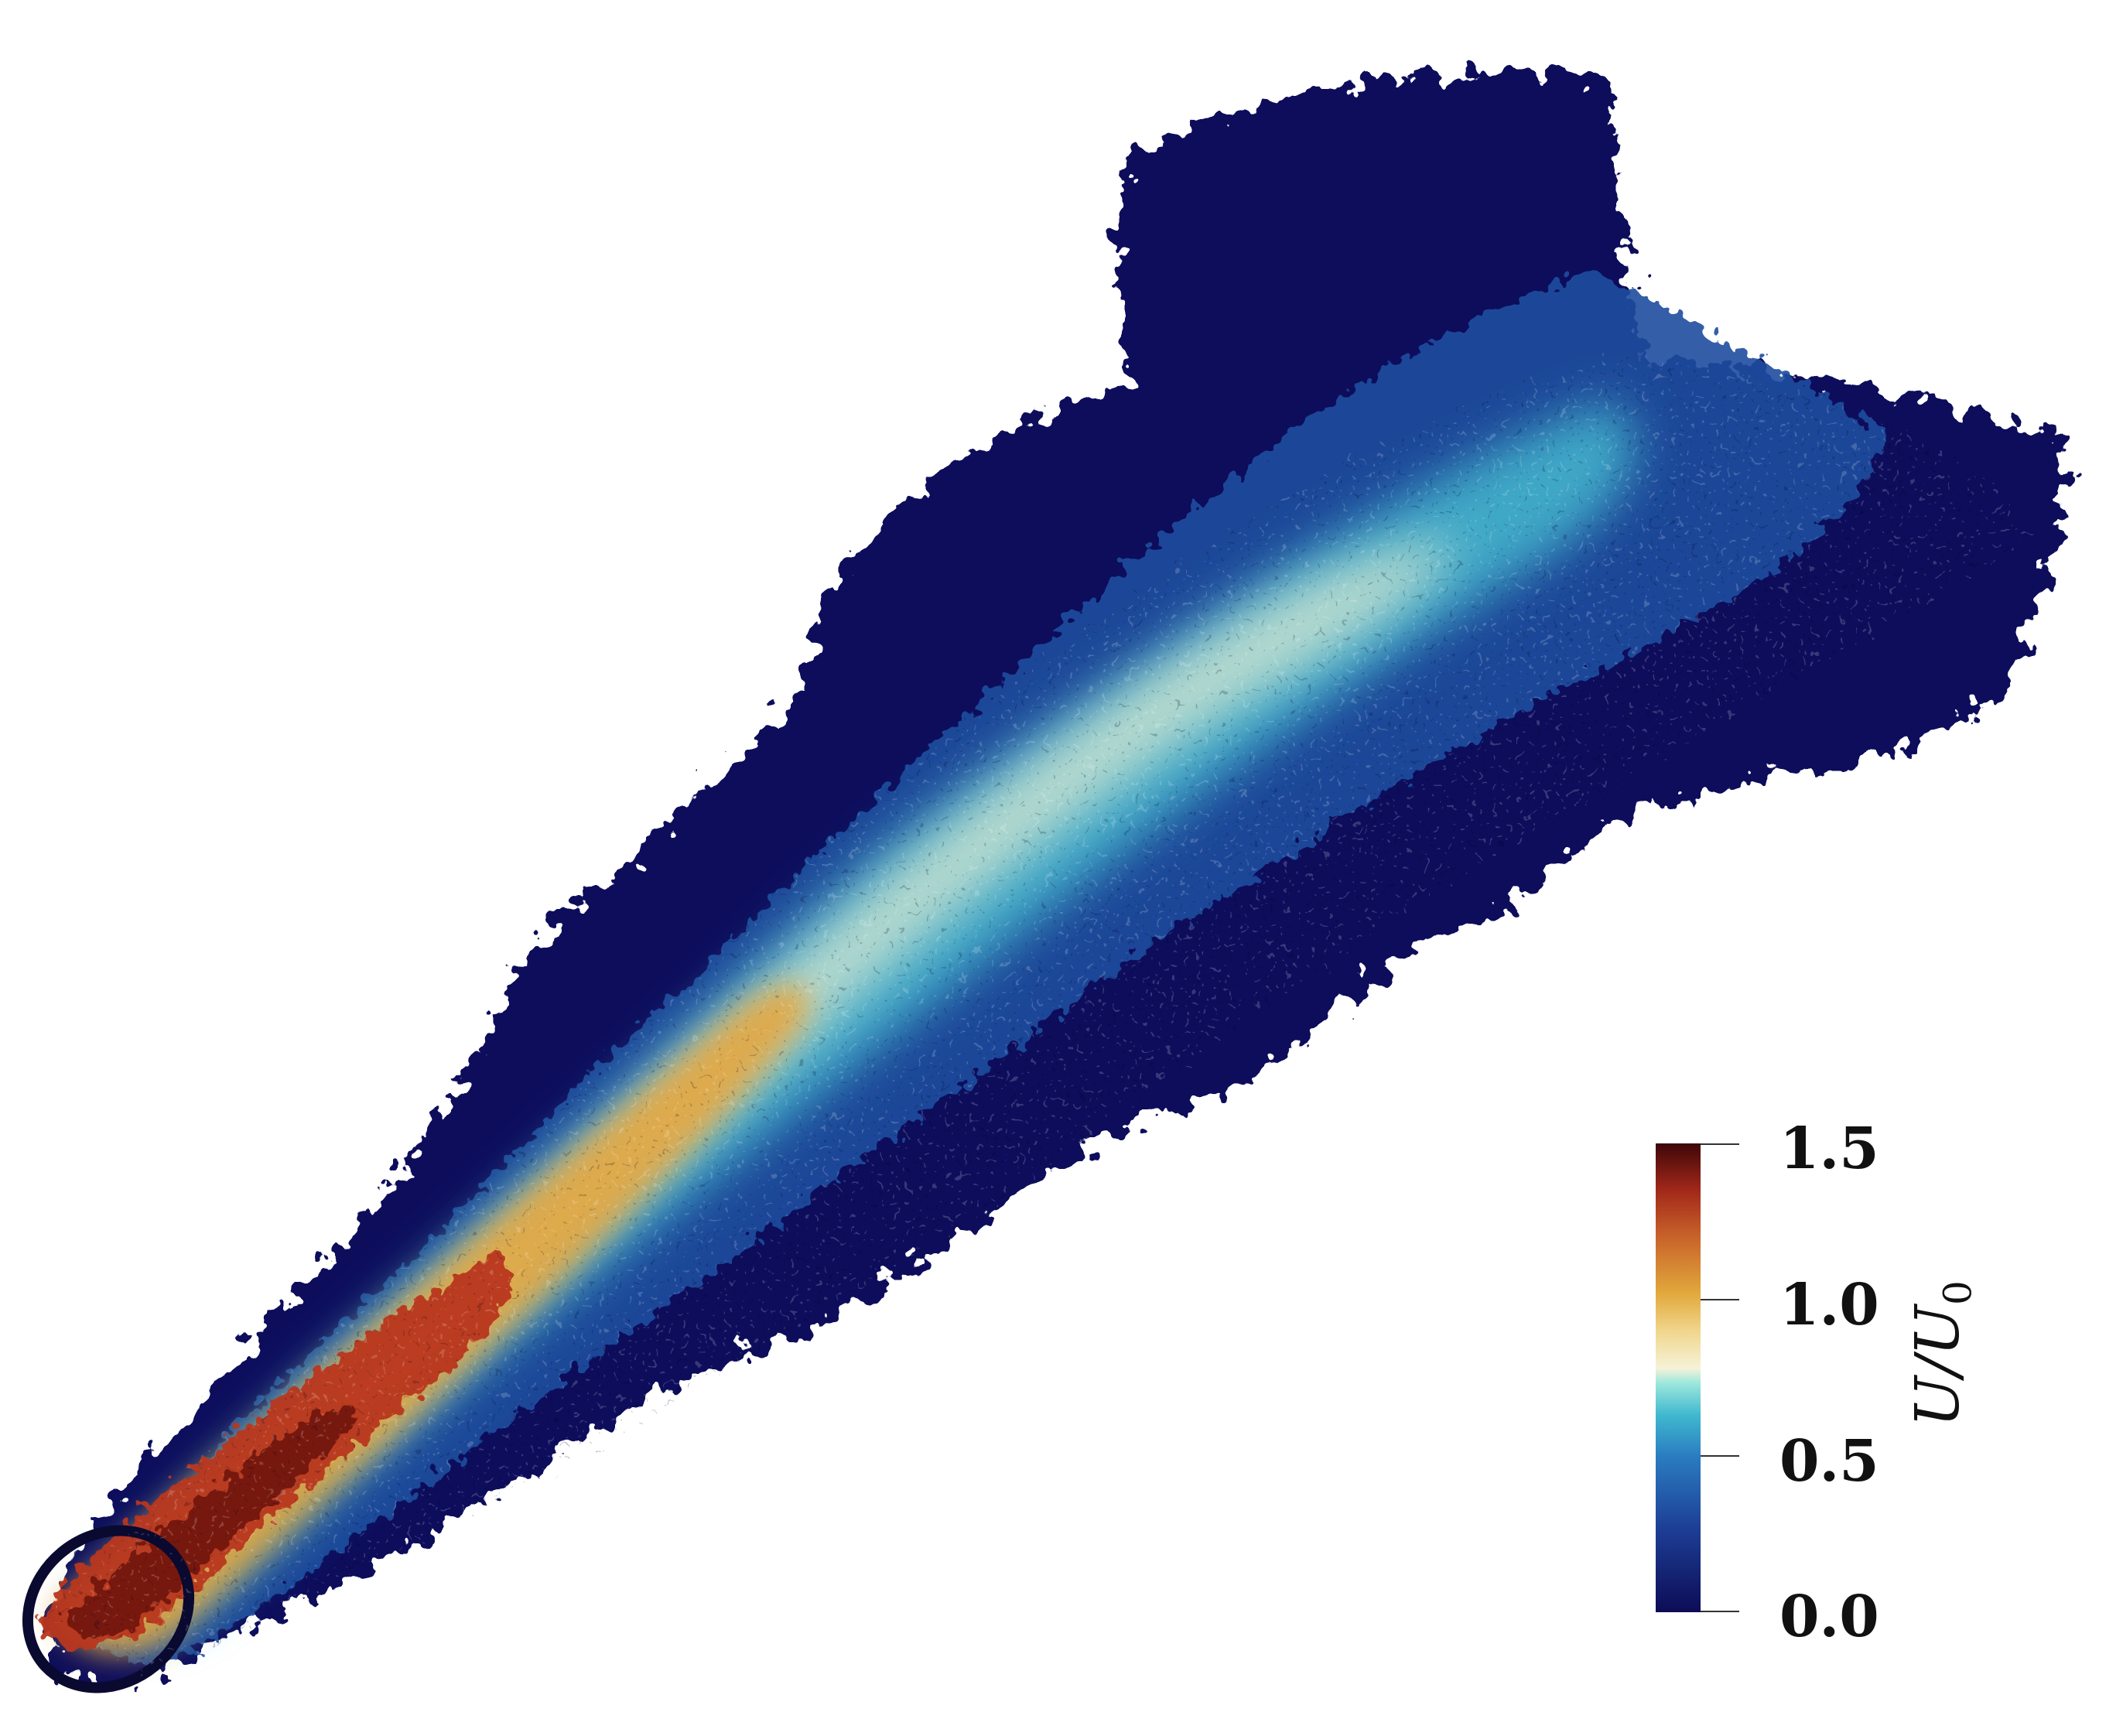  I want to click on colorbar-tick-label: 1.5, so click(1829, 1149).